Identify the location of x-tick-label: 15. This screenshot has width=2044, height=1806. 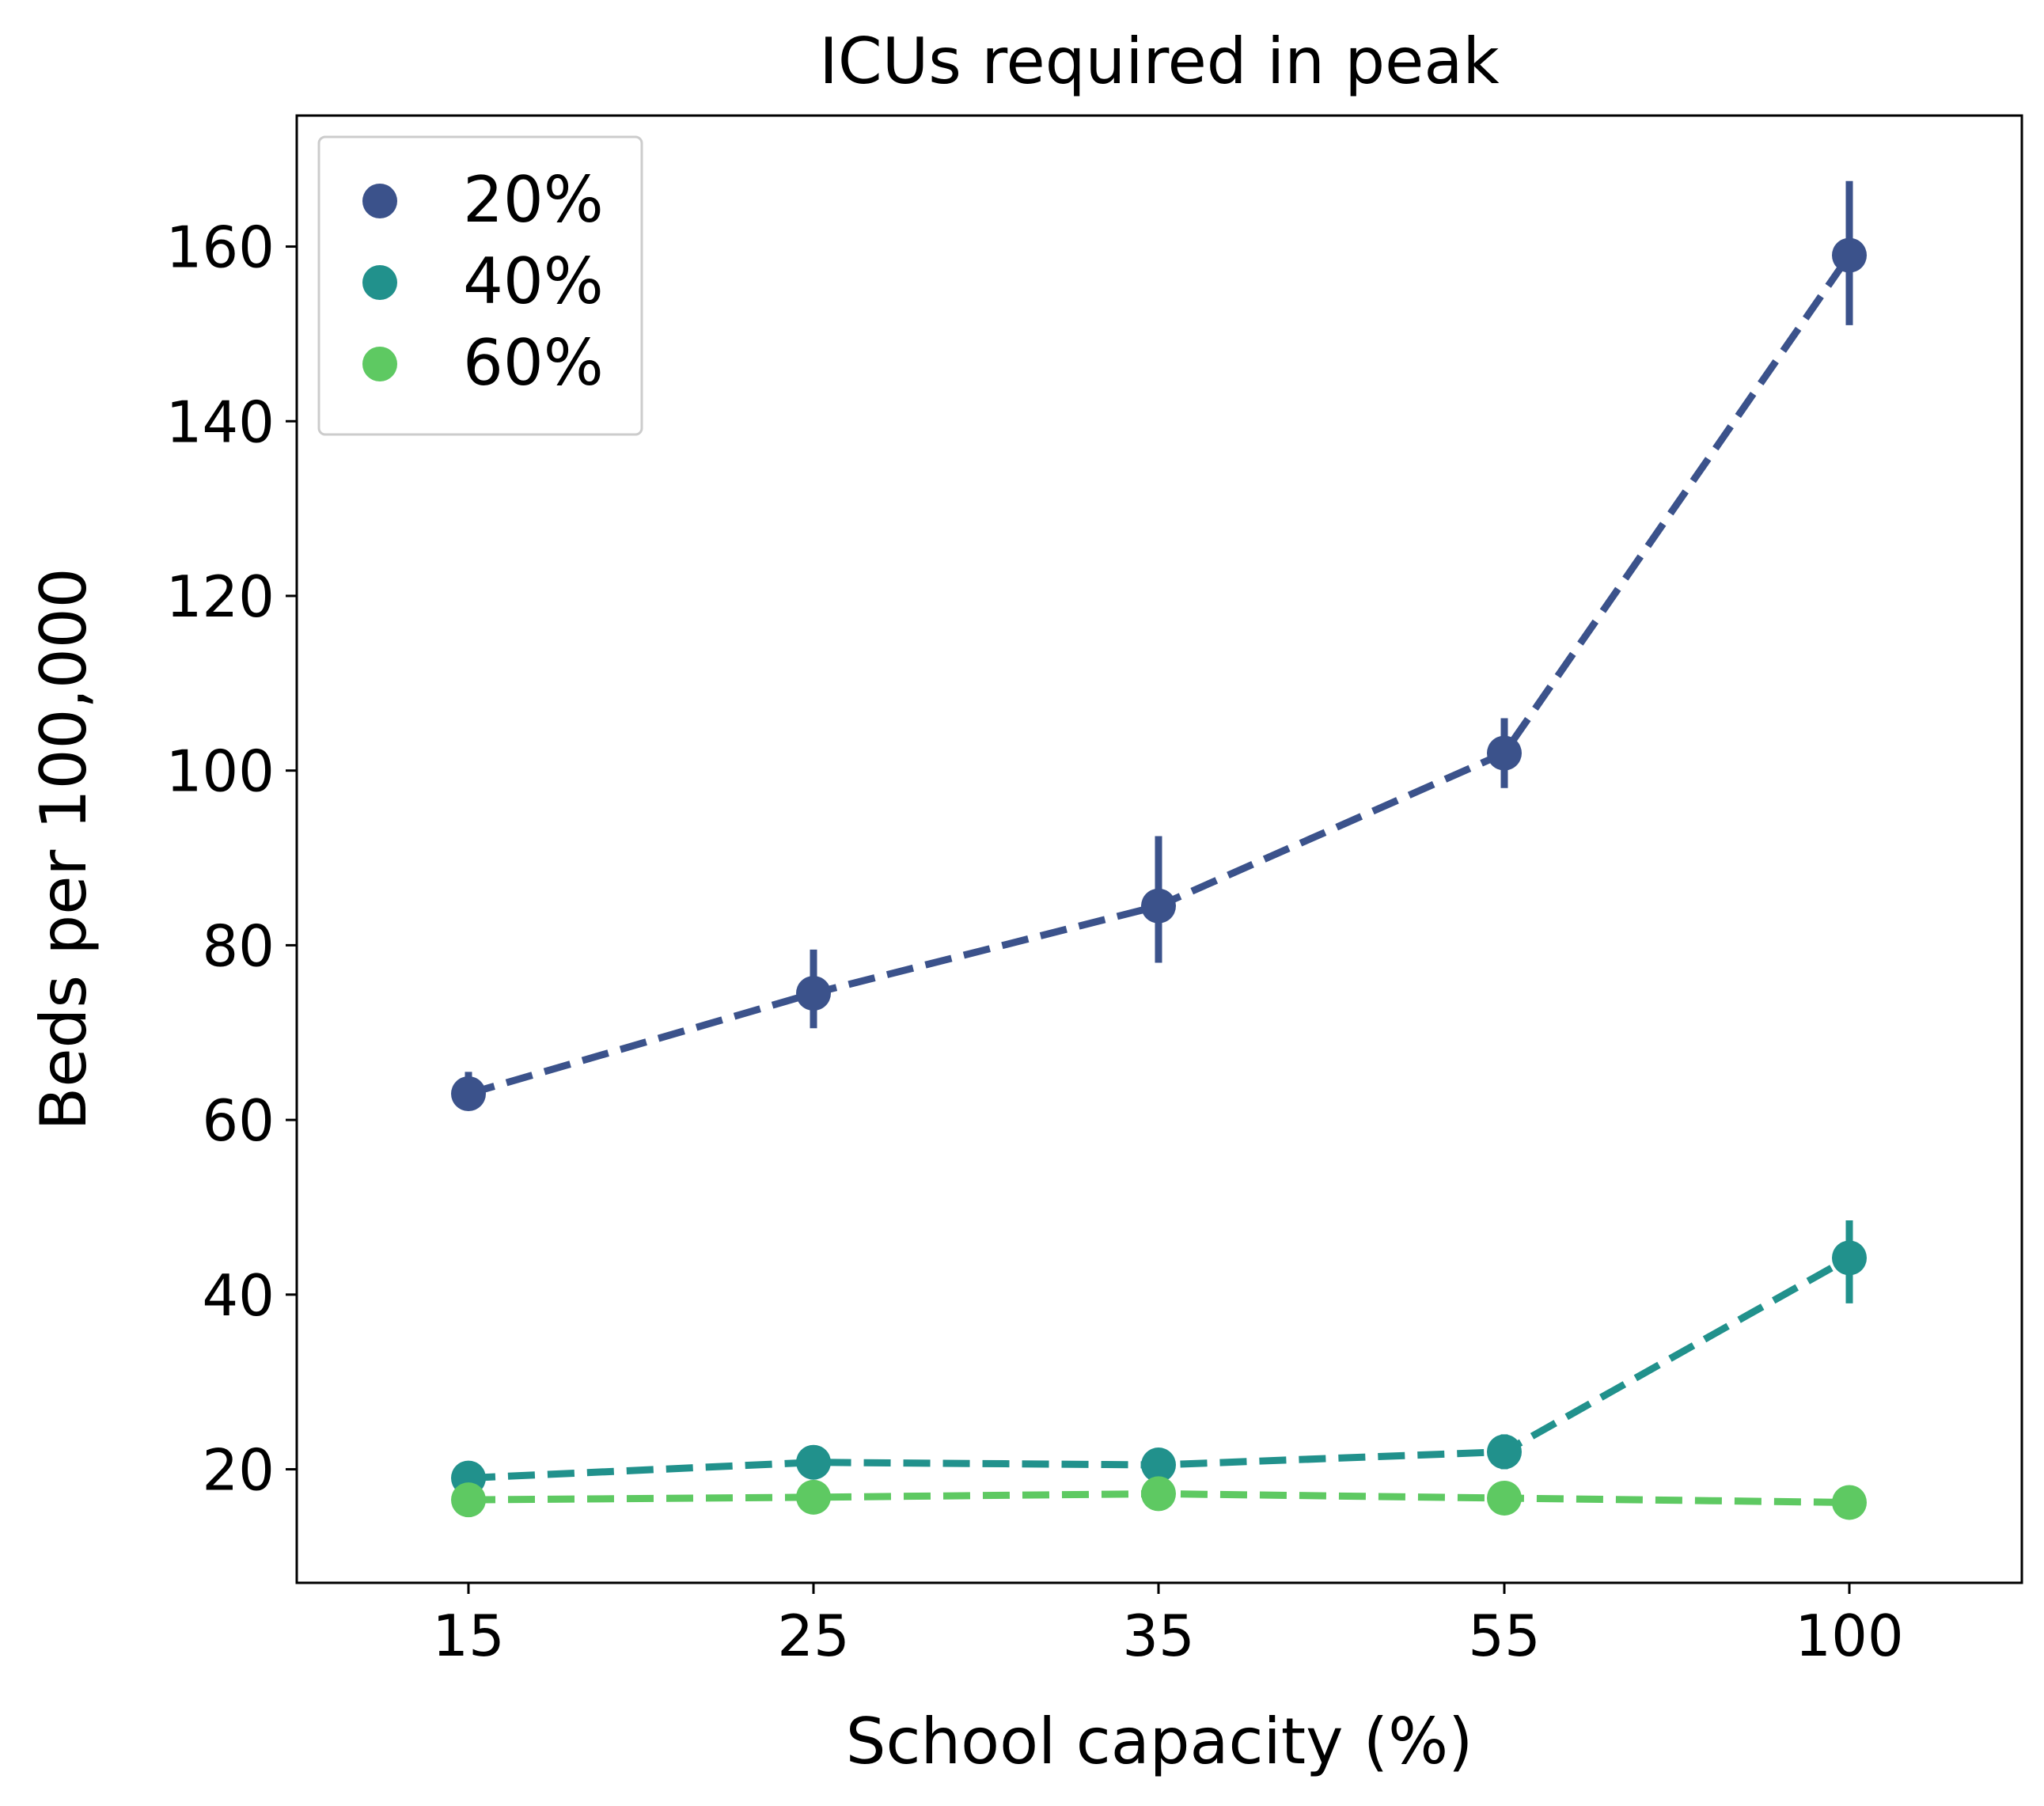
(469, 1636).